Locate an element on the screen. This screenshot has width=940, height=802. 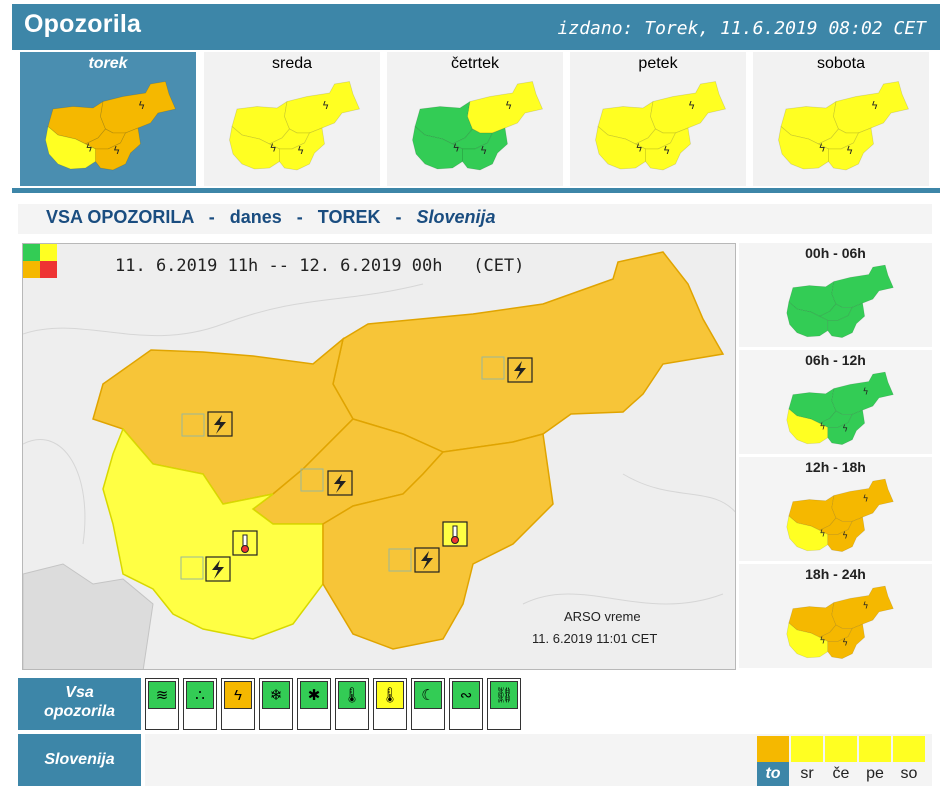
all-warnings-label: Vsa opozorila is located at coordinates (79, 704).